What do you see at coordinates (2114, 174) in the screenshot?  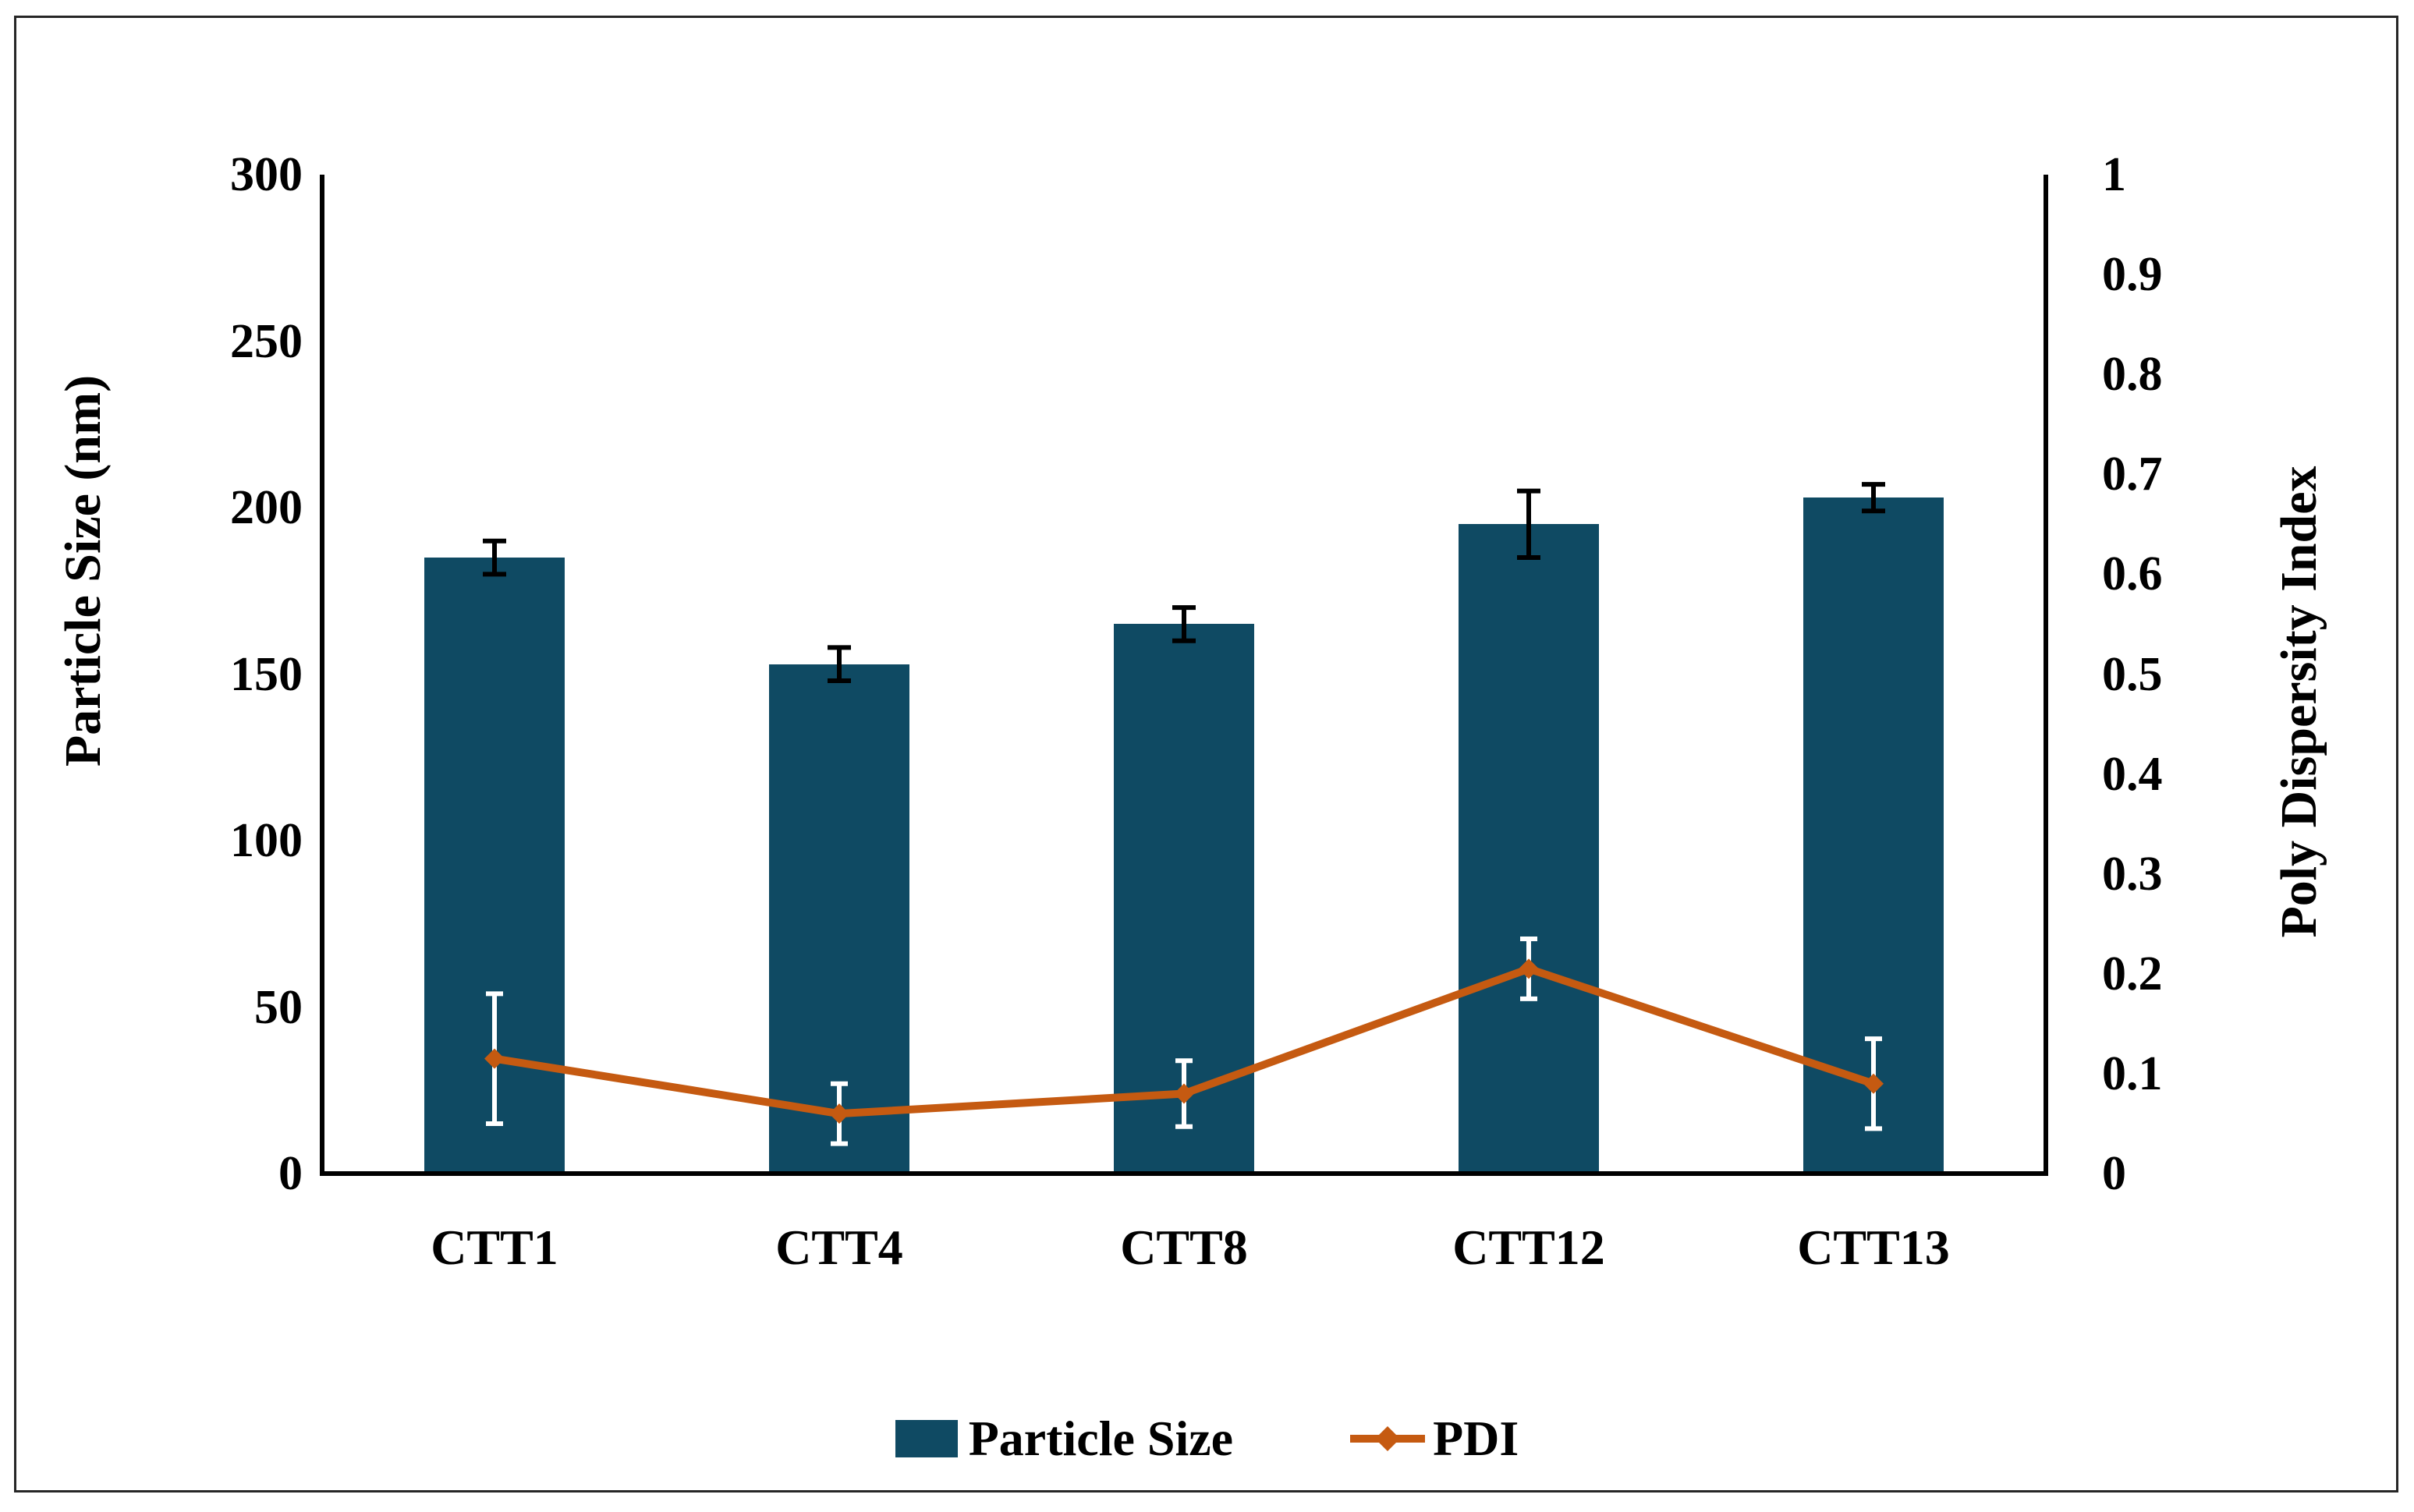 I see `right-axis-tick-label: 1` at bounding box center [2114, 174].